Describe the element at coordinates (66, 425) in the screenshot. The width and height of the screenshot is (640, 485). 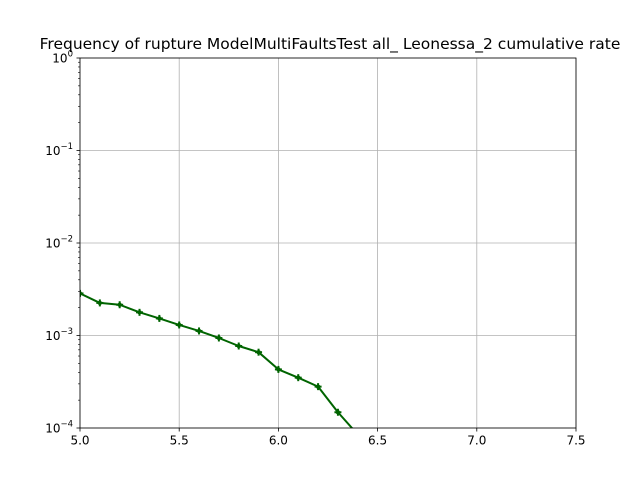
I see `y-tick-label-exponent: −4` at that location.